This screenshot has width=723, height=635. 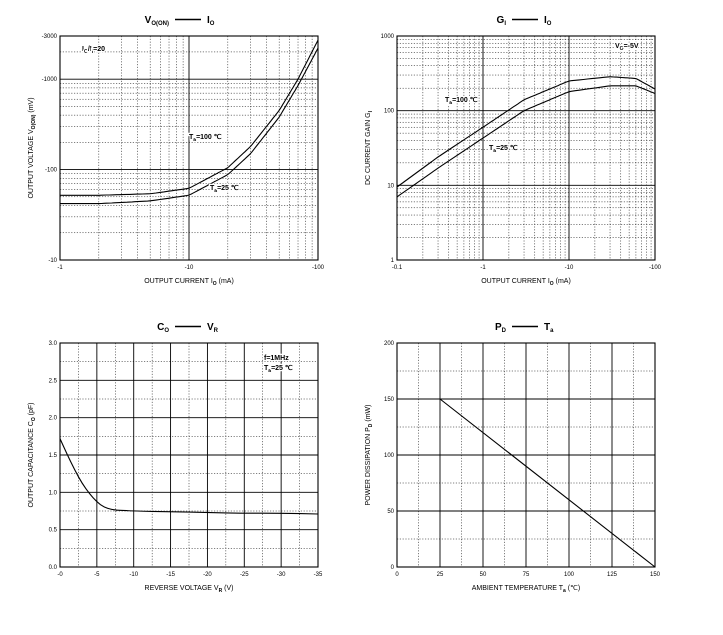 What do you see at coordinates (213, 328) in the screenshot?
I see `chart-title-vs: VR` at bounding box center [213, 328].